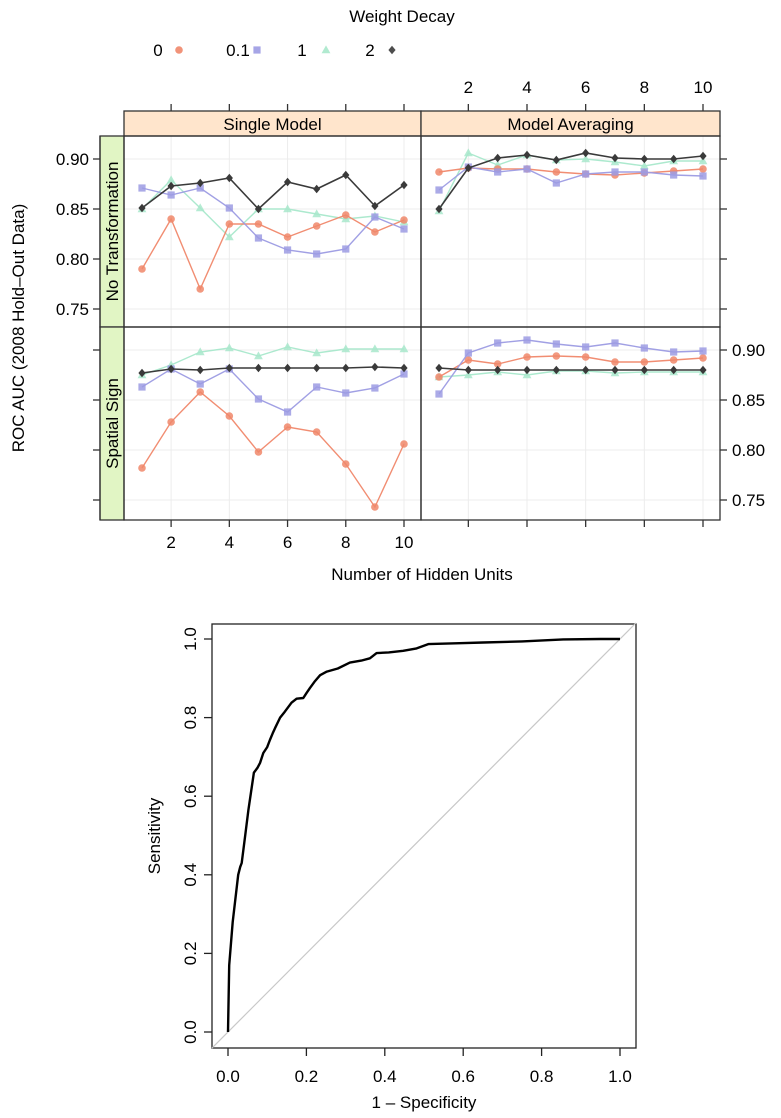 Image resolution: width=781 pixels, height=1118 pixels. What do you see at coordinates (154, 835) in the screenshot?
I see `roc-y-axis-title: Sensitivity` at bounding box center [154, 835].